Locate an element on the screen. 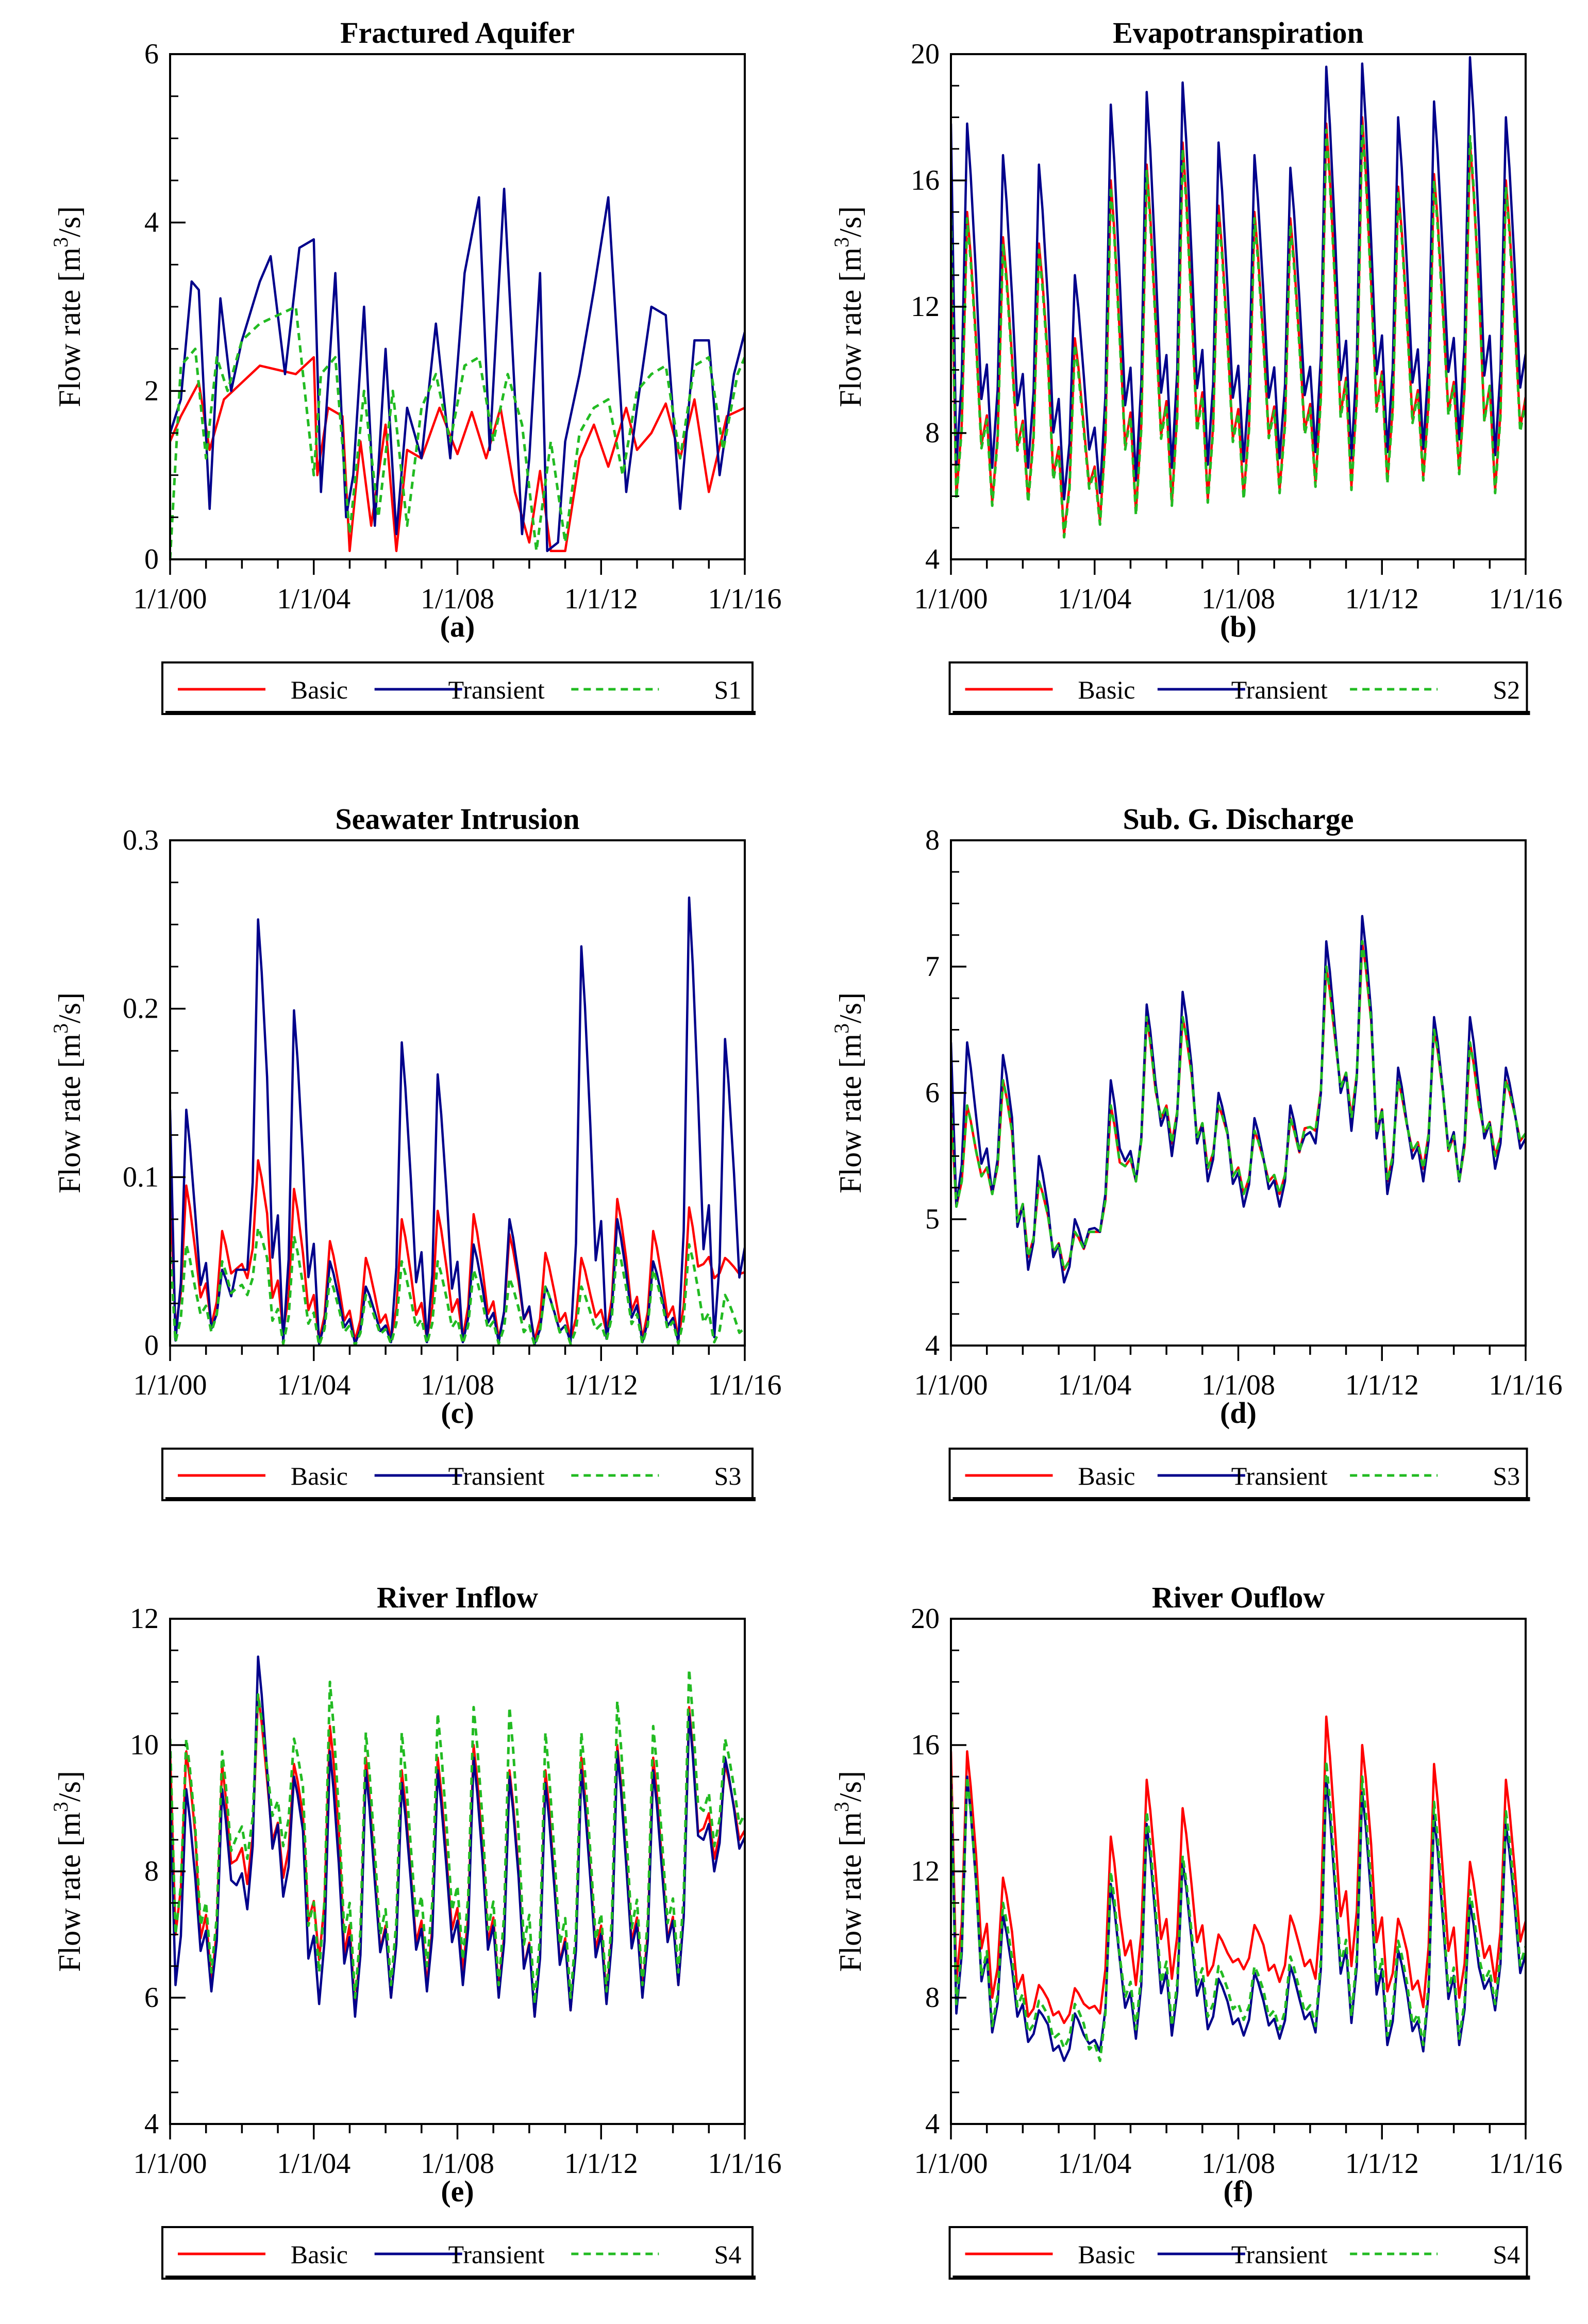  y-tick-label: 0.2 is located at coordinates (141, 1009).